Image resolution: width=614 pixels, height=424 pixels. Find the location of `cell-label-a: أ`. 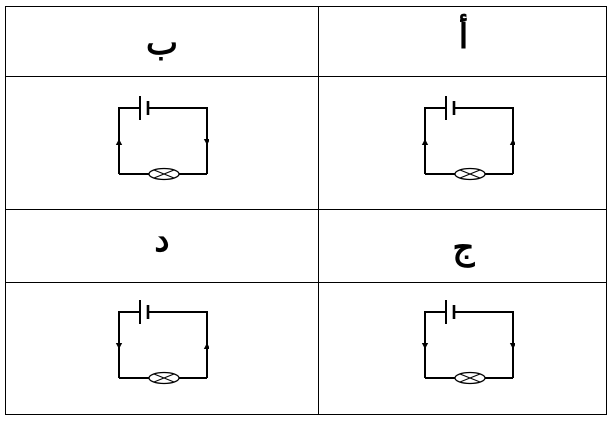

cell-label-a: أ is located at coordinates (463, 41).